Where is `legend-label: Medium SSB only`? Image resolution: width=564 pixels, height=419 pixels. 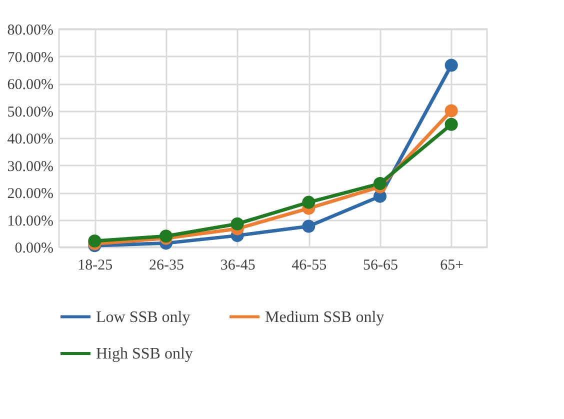 legend-label: Medium SSB only is located at coordinates (324, 317).